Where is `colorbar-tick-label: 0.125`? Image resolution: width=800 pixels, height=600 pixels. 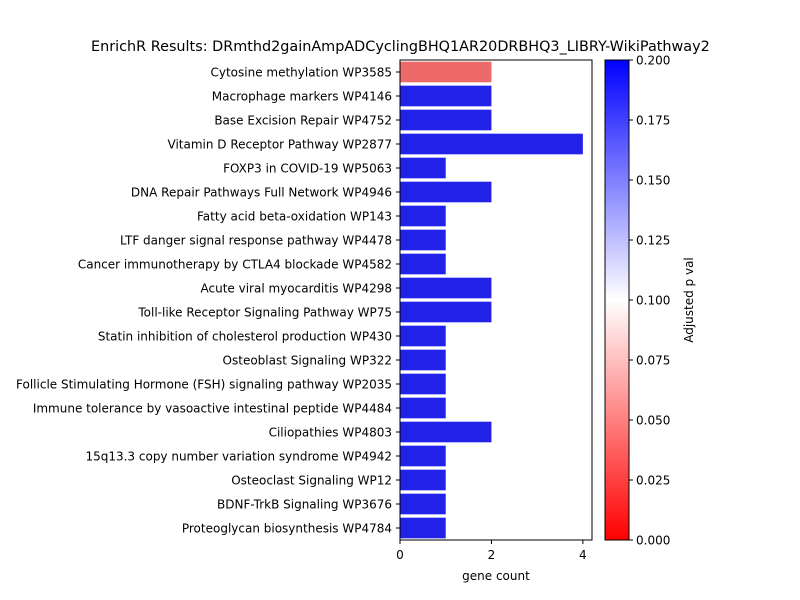
colorbar-tick-label: 0.125 is located at coordinates (653, 241).